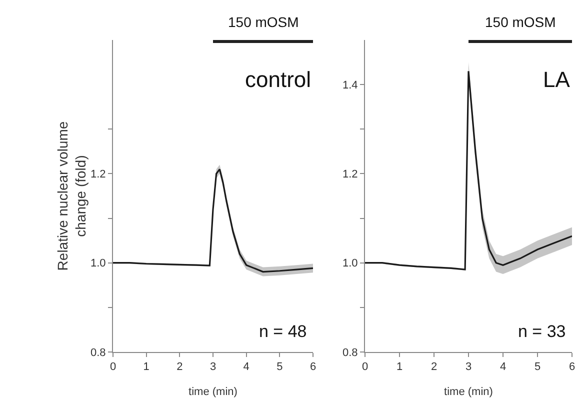  What do you see at coordinates (278, 79) in the screenshot?
I see `annotation: control` at bounding box center [278, 79].